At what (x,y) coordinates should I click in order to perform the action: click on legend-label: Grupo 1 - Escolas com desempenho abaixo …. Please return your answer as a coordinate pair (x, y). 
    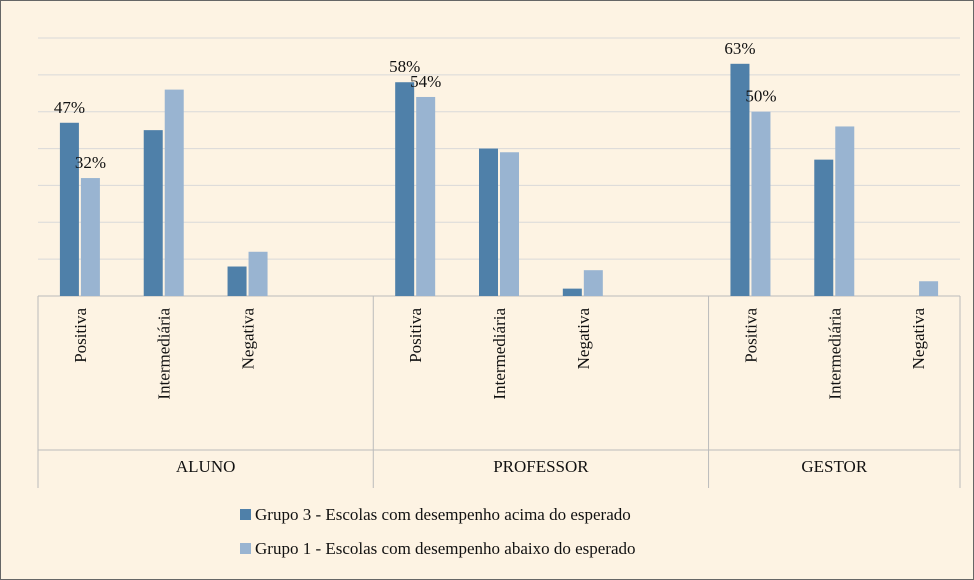
    Looking at the image, I should click on (445, 548).